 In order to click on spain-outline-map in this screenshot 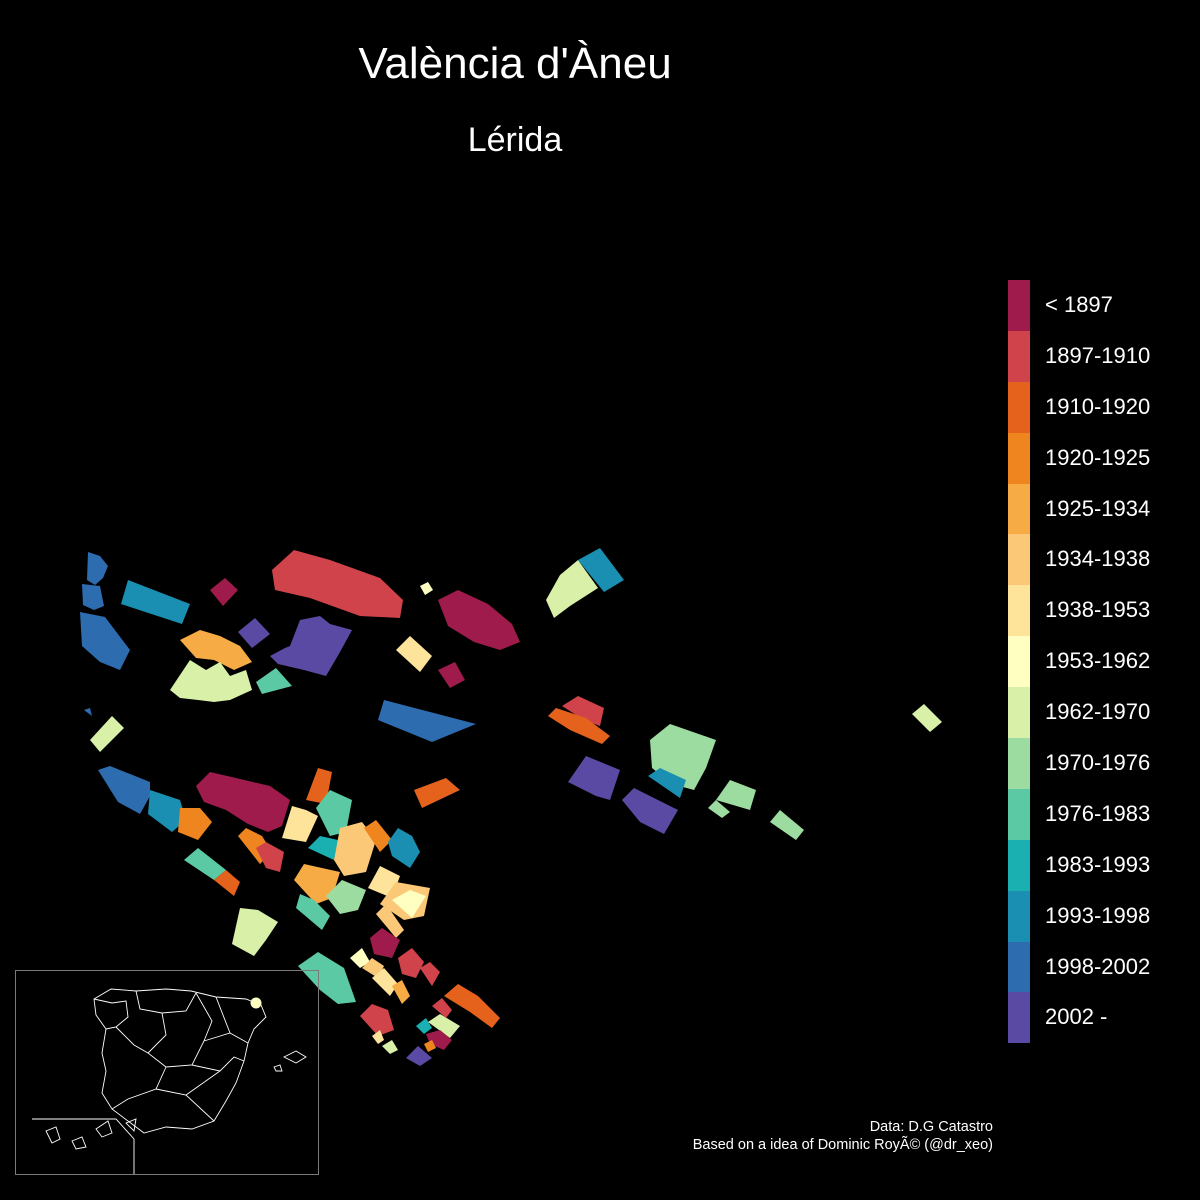, I will do `click(169, 1081)`.